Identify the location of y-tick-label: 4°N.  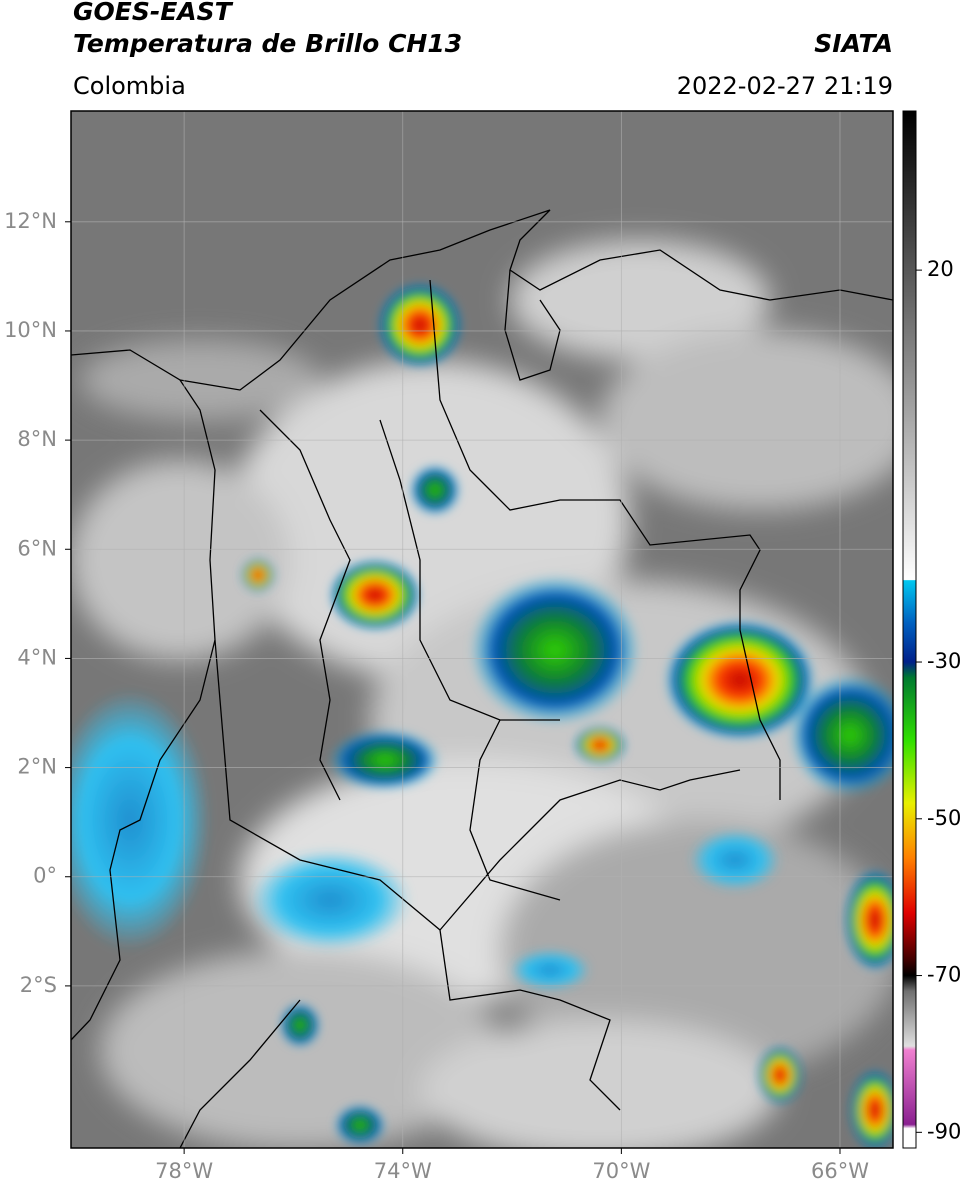
(37, 657).